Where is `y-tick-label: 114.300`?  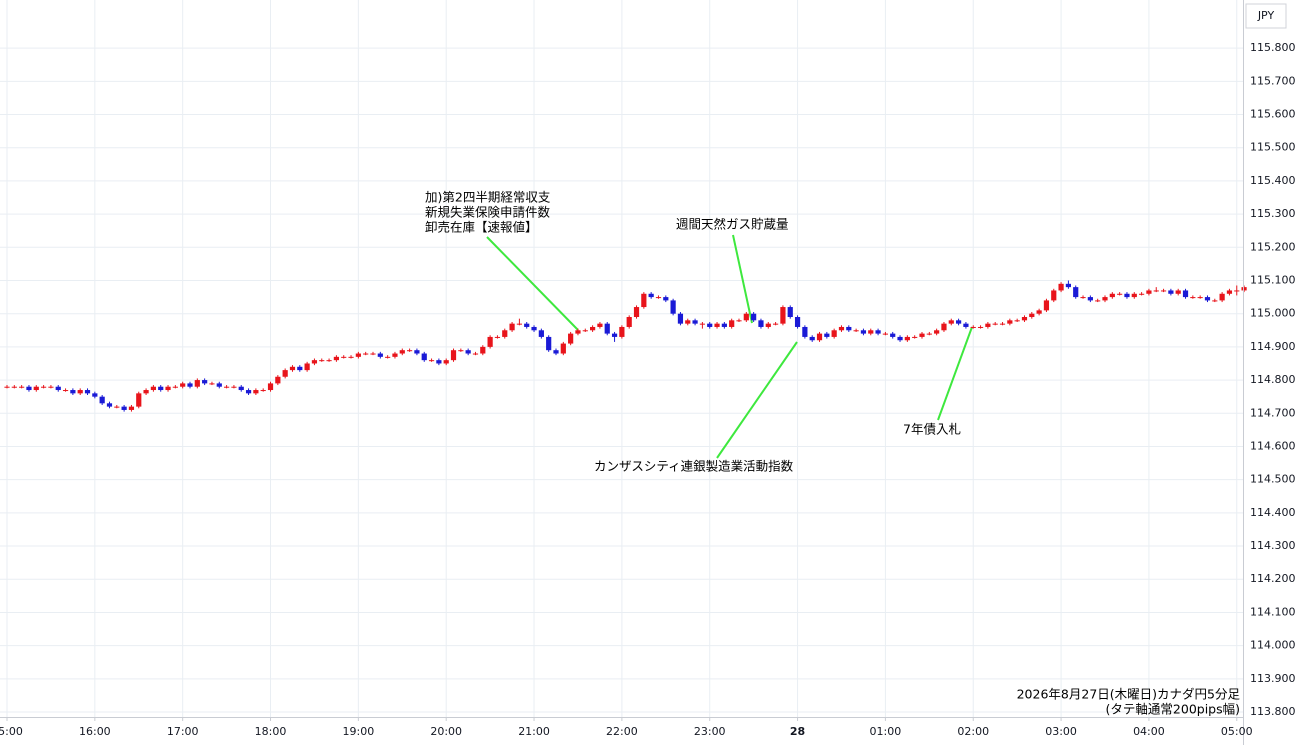
y-tick-label: 114.300 is located at coordinates (1273, 545).